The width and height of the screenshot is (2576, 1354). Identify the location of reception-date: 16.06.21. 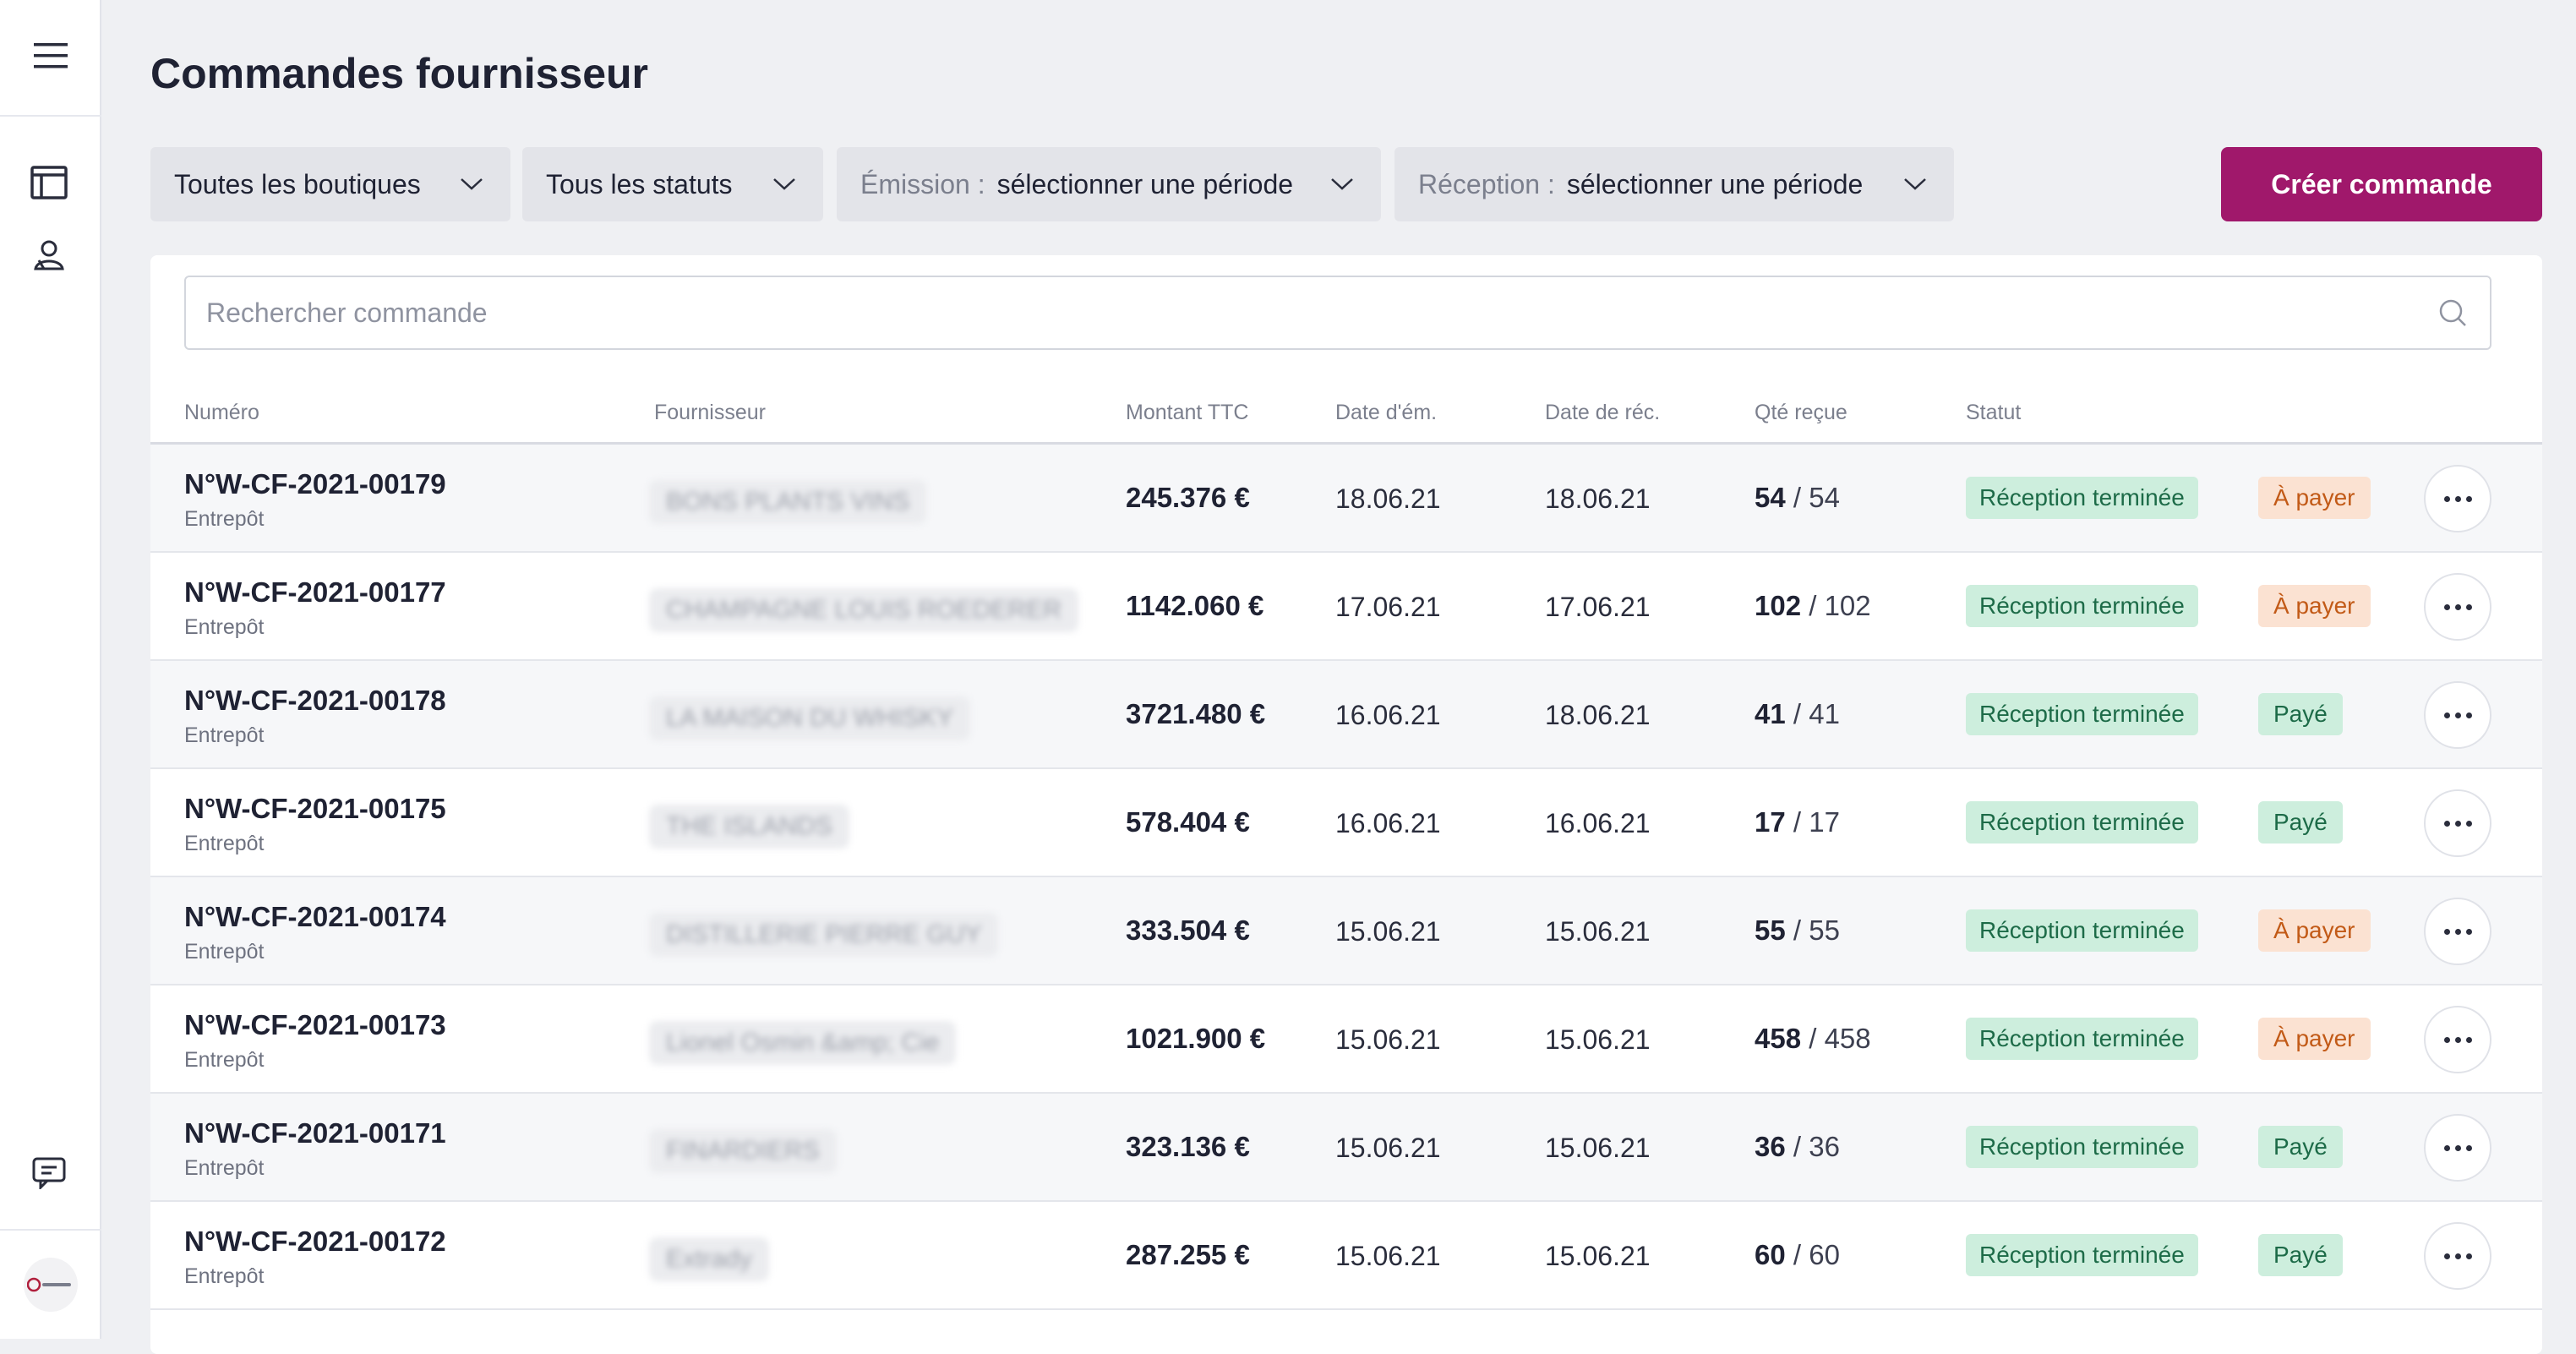
(1598, 823).